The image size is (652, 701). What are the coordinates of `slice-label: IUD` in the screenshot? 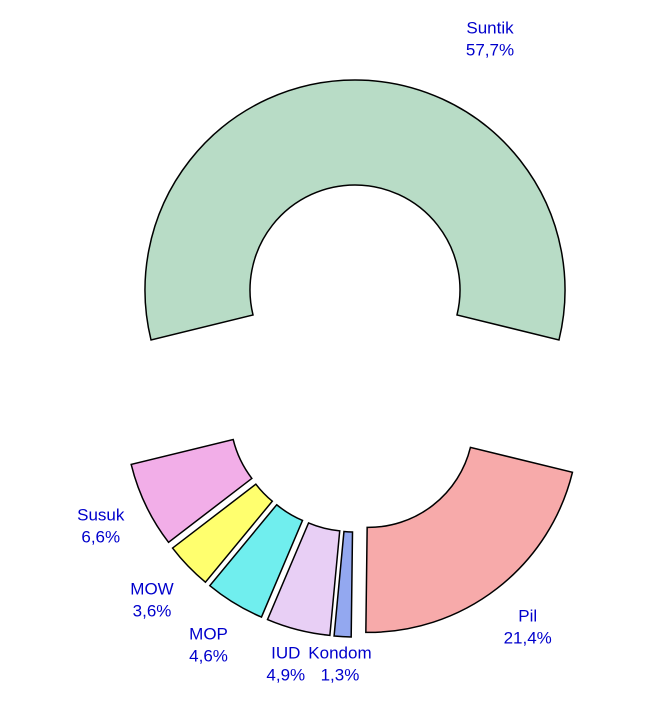 It's located at (285, 652).